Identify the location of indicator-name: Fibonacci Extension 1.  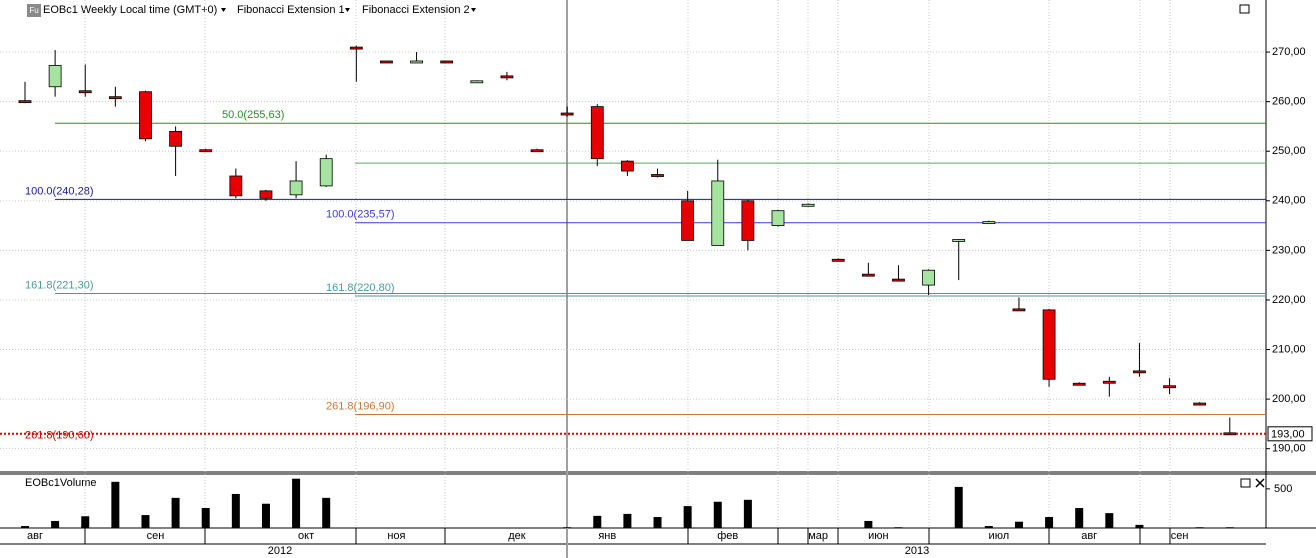
(291, 10).